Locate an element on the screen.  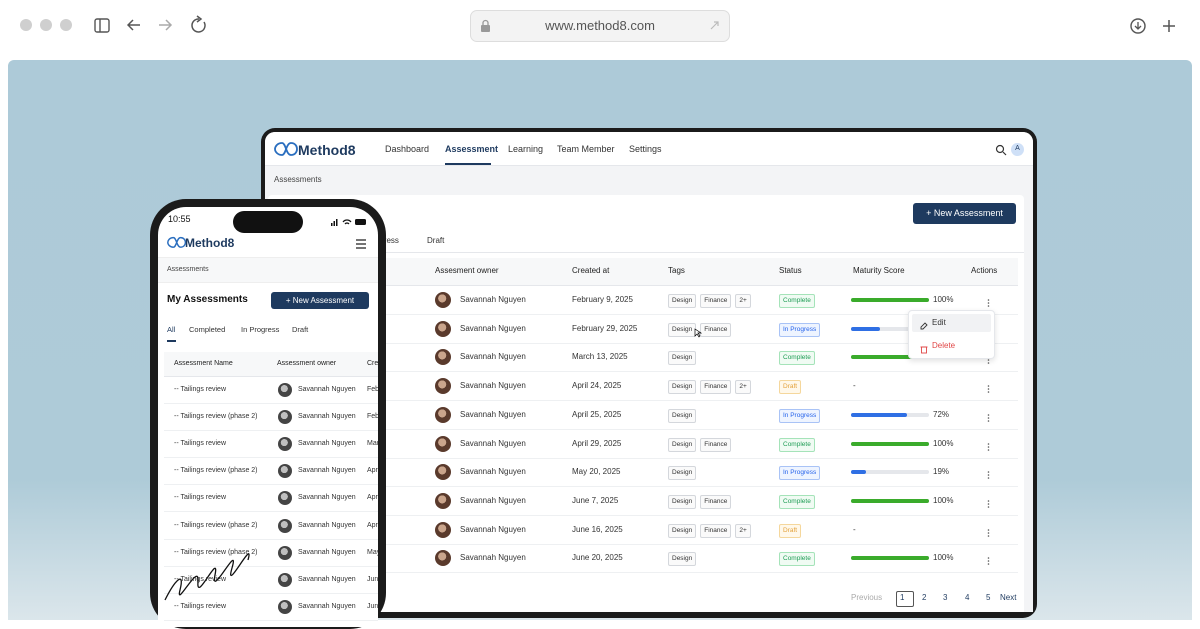
score-label: 72% is located at coordinates (941, 414).